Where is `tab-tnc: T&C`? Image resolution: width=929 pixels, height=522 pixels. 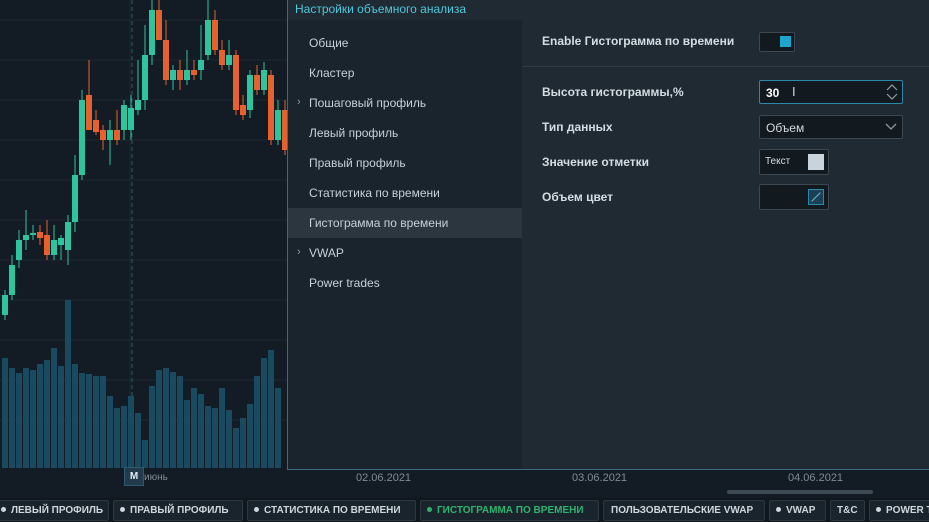
tab-tnc: T&C is located at coordinates (847, 510).